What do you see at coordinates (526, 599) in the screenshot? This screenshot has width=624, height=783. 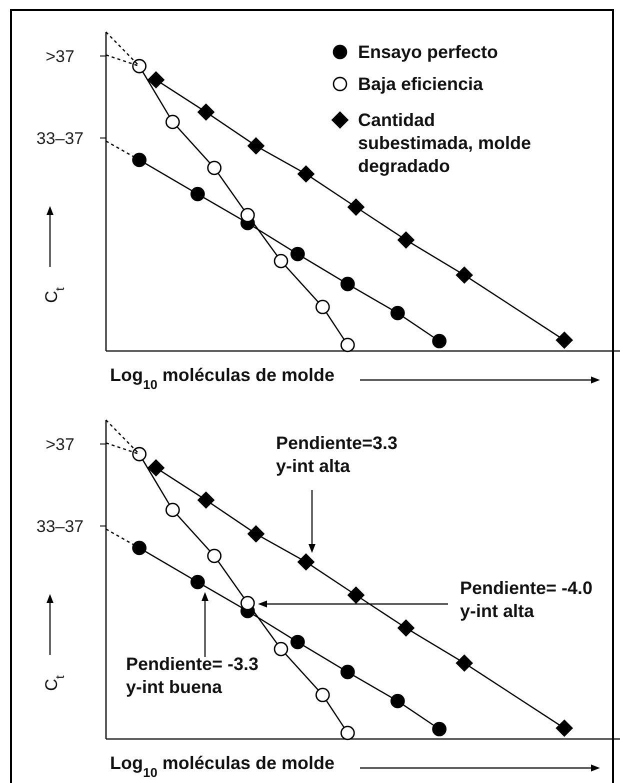 I see `annotation: Pendiente= -4.0 y-int alta` at bounding box center [526, 599].